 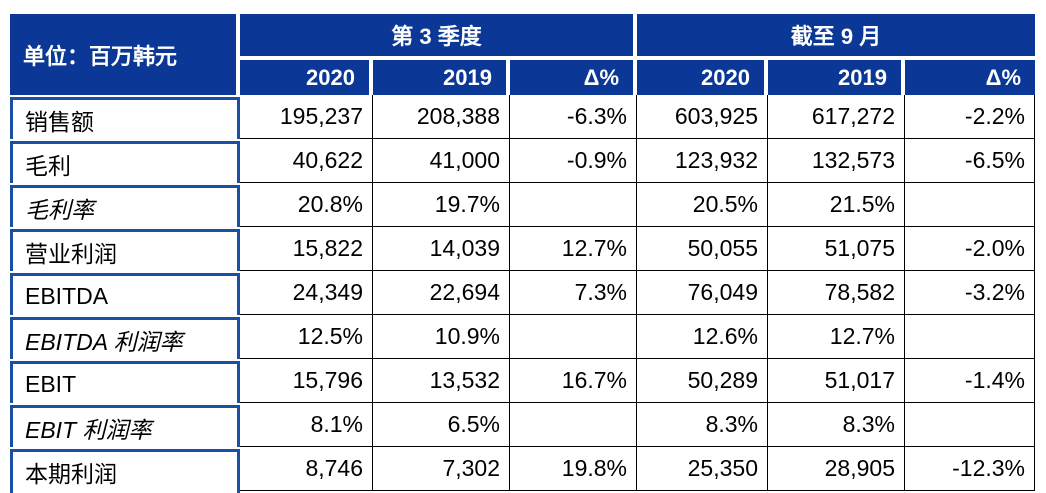 What do you see at coordinates (439, 77) in the screenshot?
I see `year-header-q3-2019: 2019` at bounding box center [439, 77].